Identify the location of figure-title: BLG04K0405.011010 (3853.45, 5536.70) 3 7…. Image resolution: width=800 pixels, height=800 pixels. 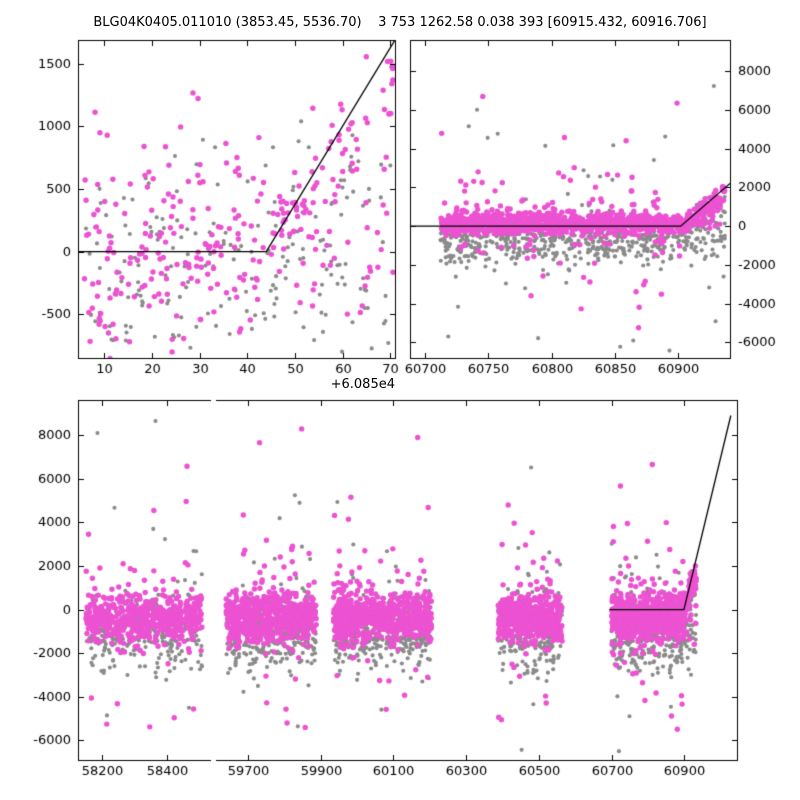
(400, 22).